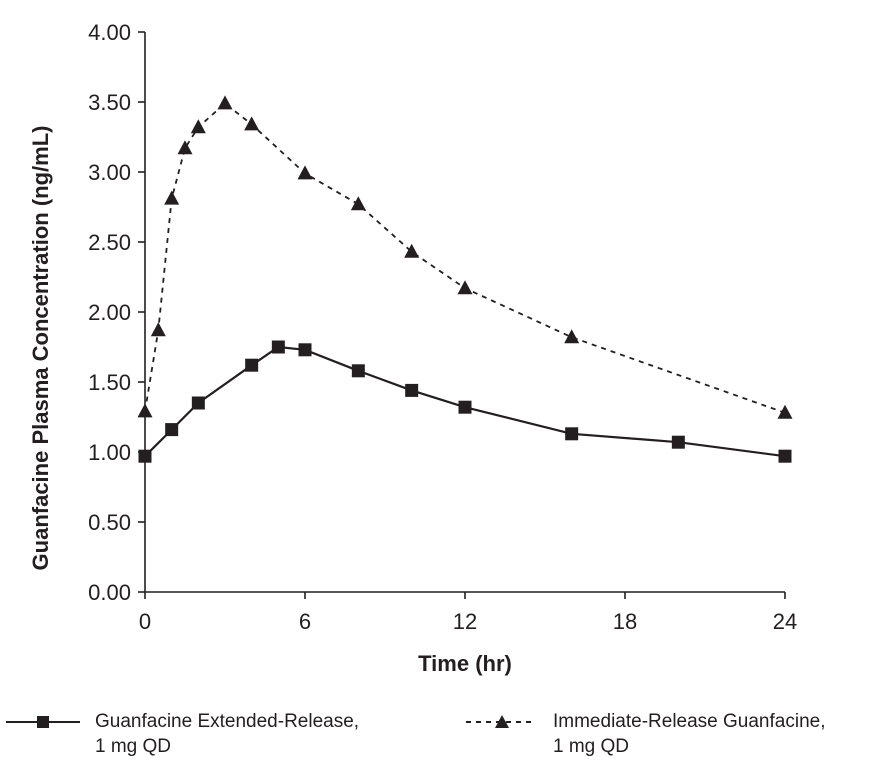  Describe the element at coordinates (109, 32) in the screenshot. I see `y-tick-label: 4.00` at that location.